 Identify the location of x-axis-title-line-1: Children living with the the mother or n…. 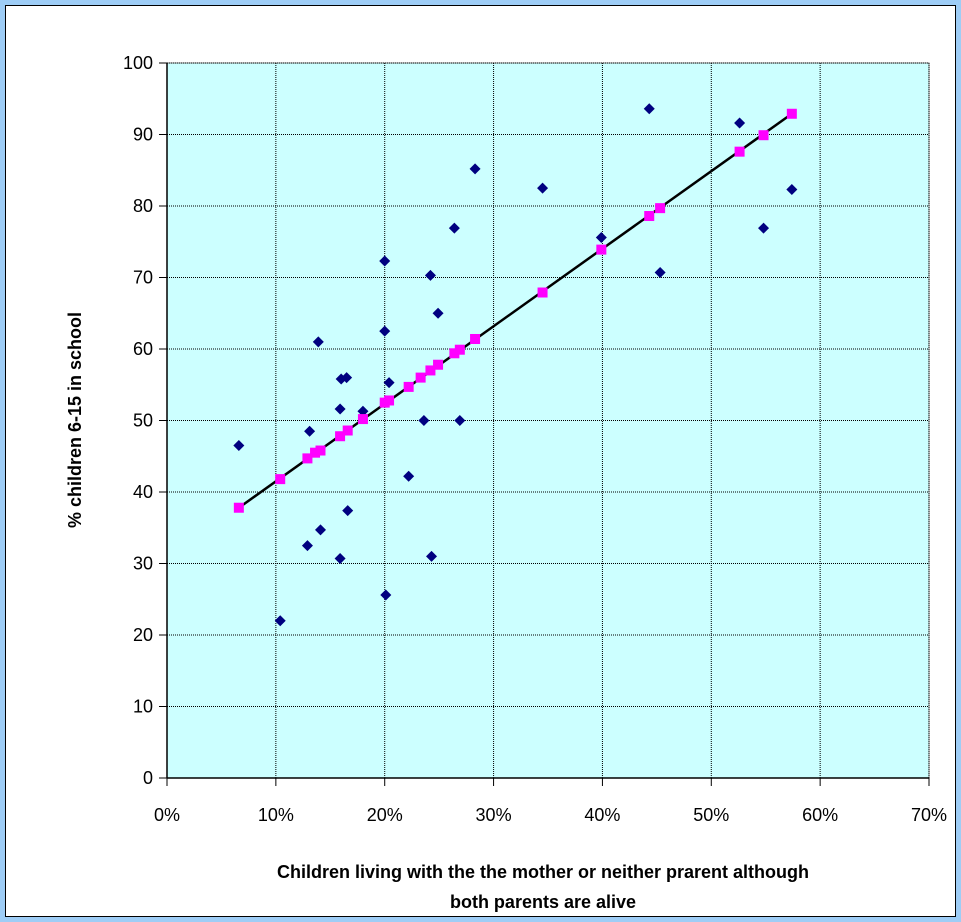
(543, 872).